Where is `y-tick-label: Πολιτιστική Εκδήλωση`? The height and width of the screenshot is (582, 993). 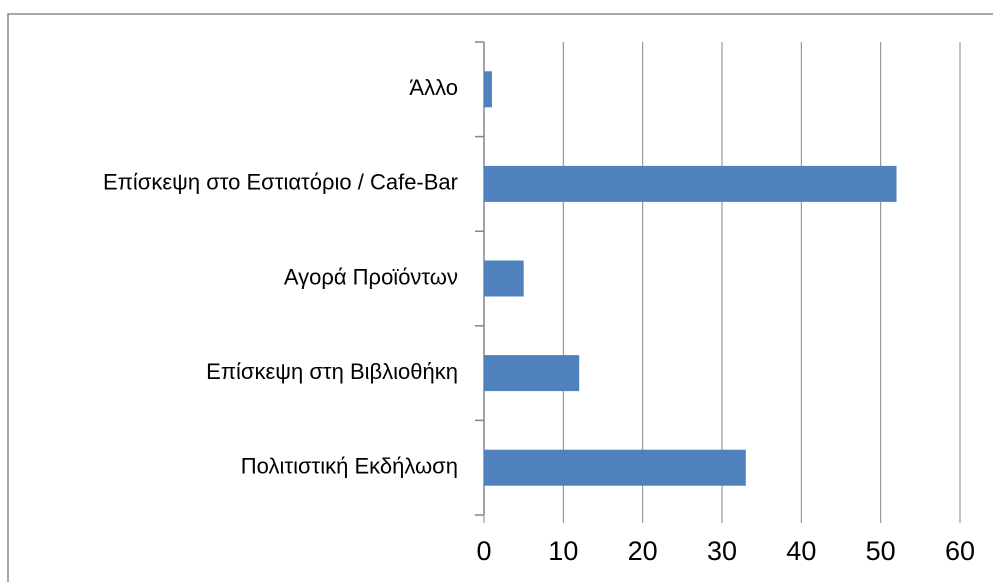 y-tick-label: Πολιτιστική Εκδήλωση is located at coordinates (349, 466).